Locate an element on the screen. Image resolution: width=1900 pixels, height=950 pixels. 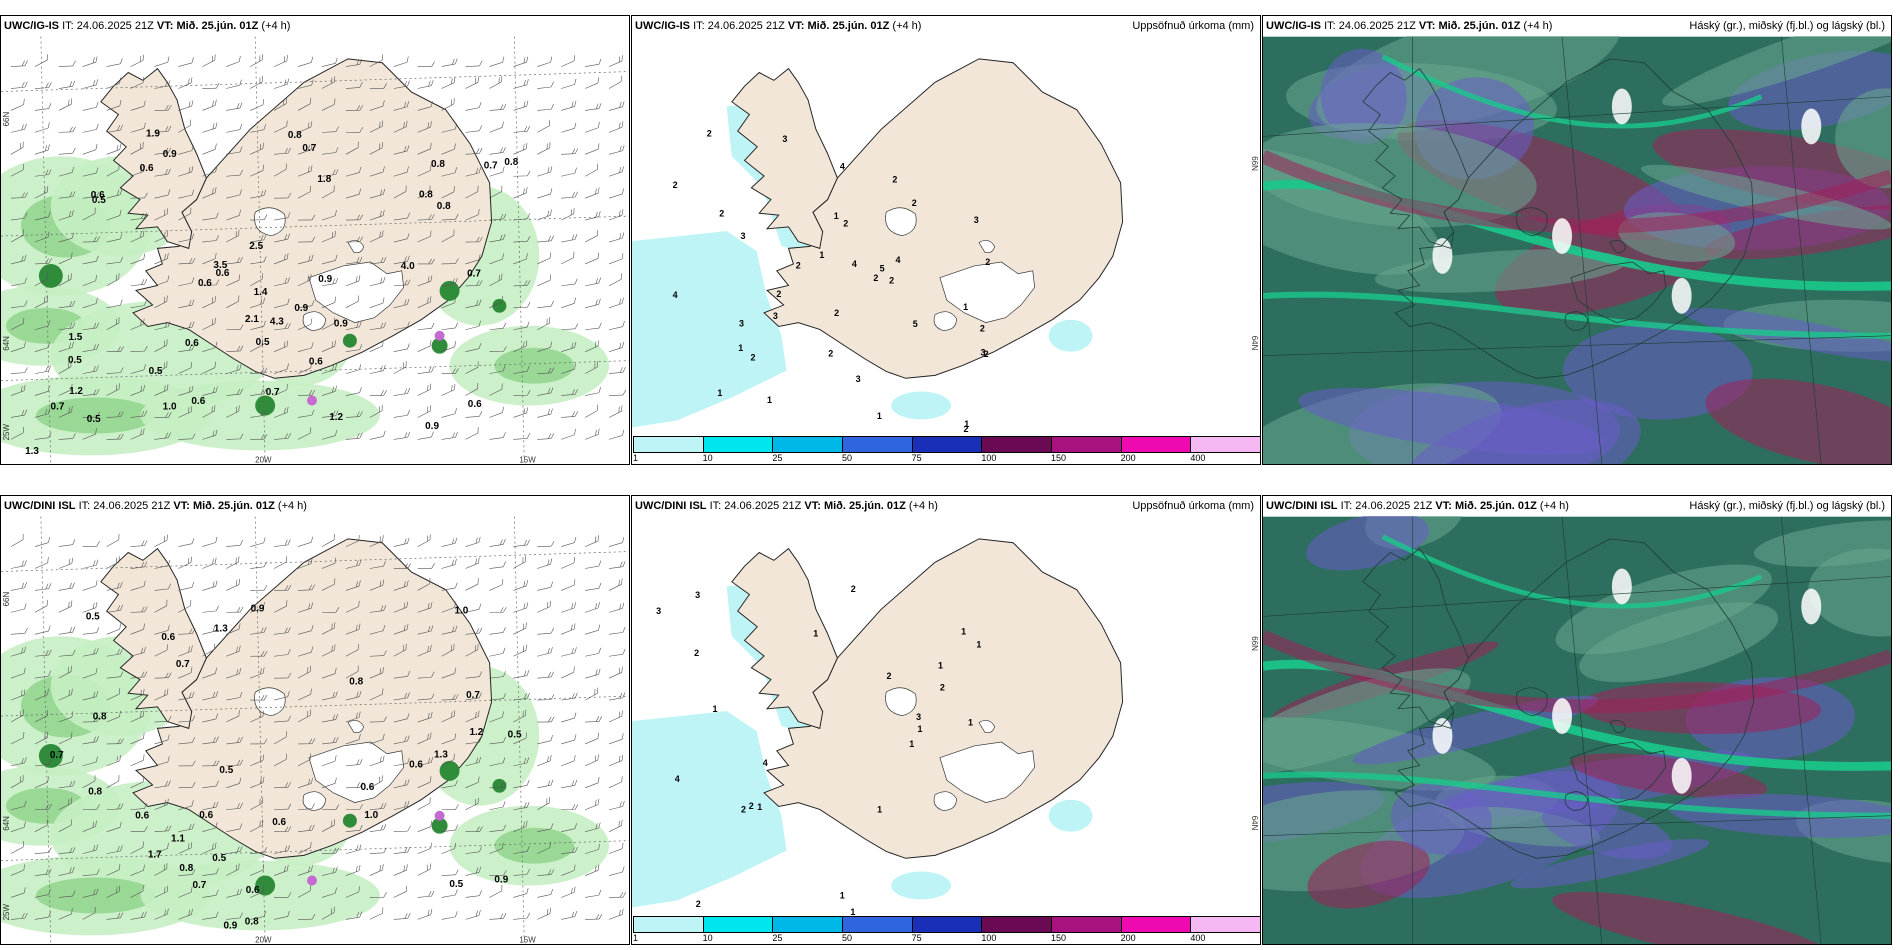
value-label: 0.9 is located at coordinates (341, 323).